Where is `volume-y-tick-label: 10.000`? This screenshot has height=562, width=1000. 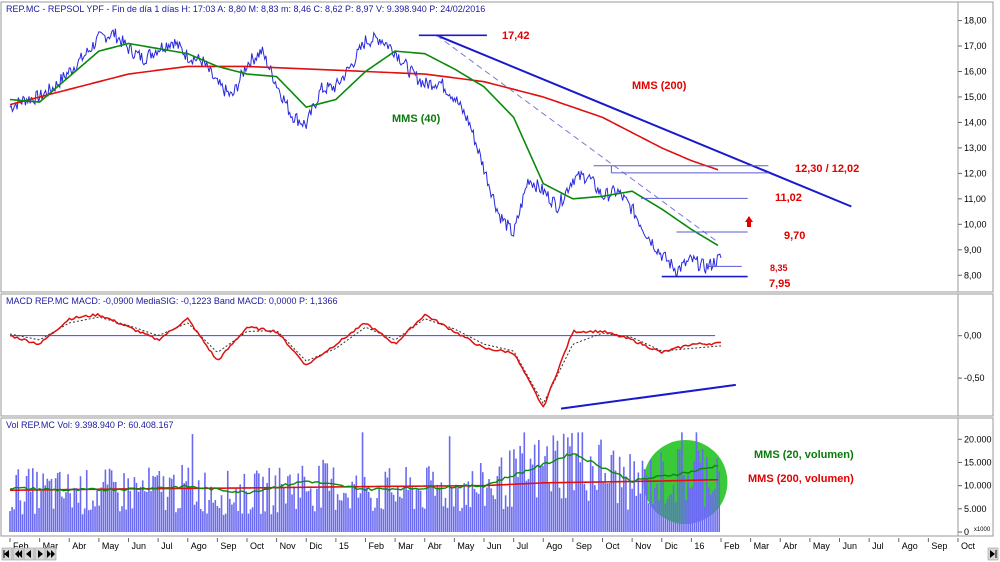
volume-y-tick-label: 10.000 is located at coordinates (978, 486).